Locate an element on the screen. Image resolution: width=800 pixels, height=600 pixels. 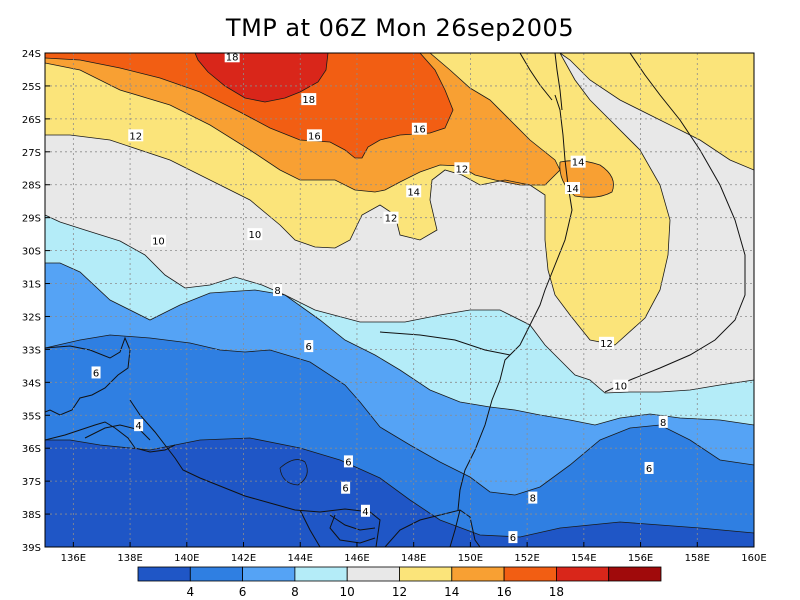
x-tick-label: 142E is located at coordinates (243, 558).